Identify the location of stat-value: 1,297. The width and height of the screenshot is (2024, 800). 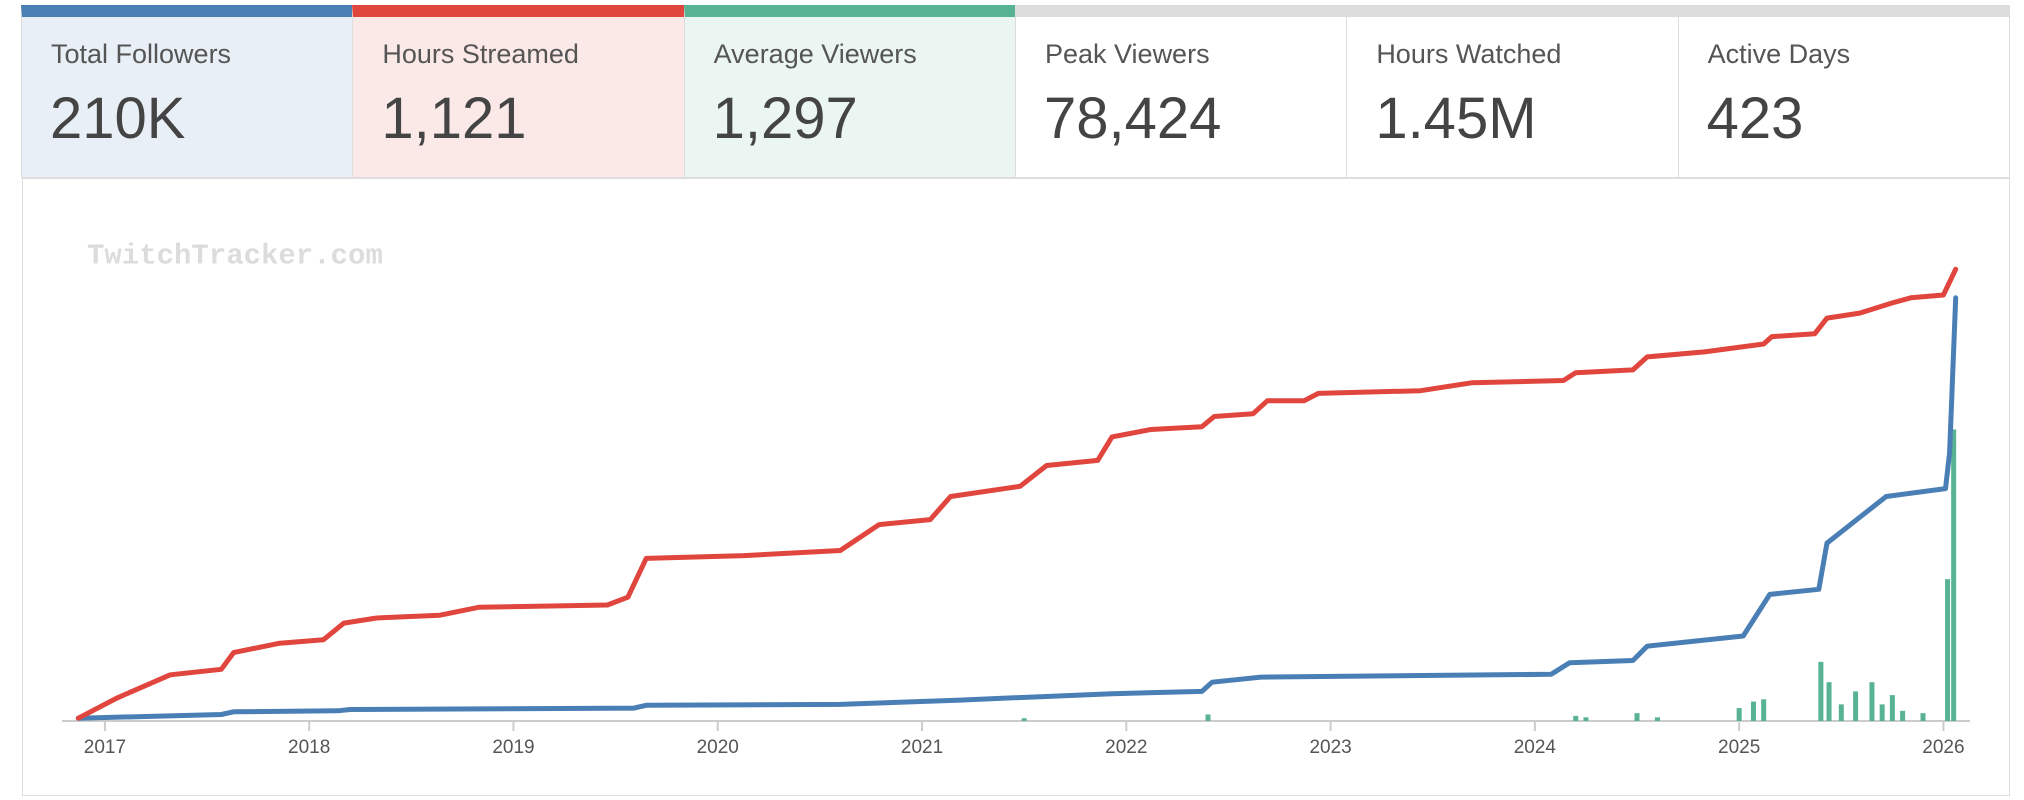
(785, 118).